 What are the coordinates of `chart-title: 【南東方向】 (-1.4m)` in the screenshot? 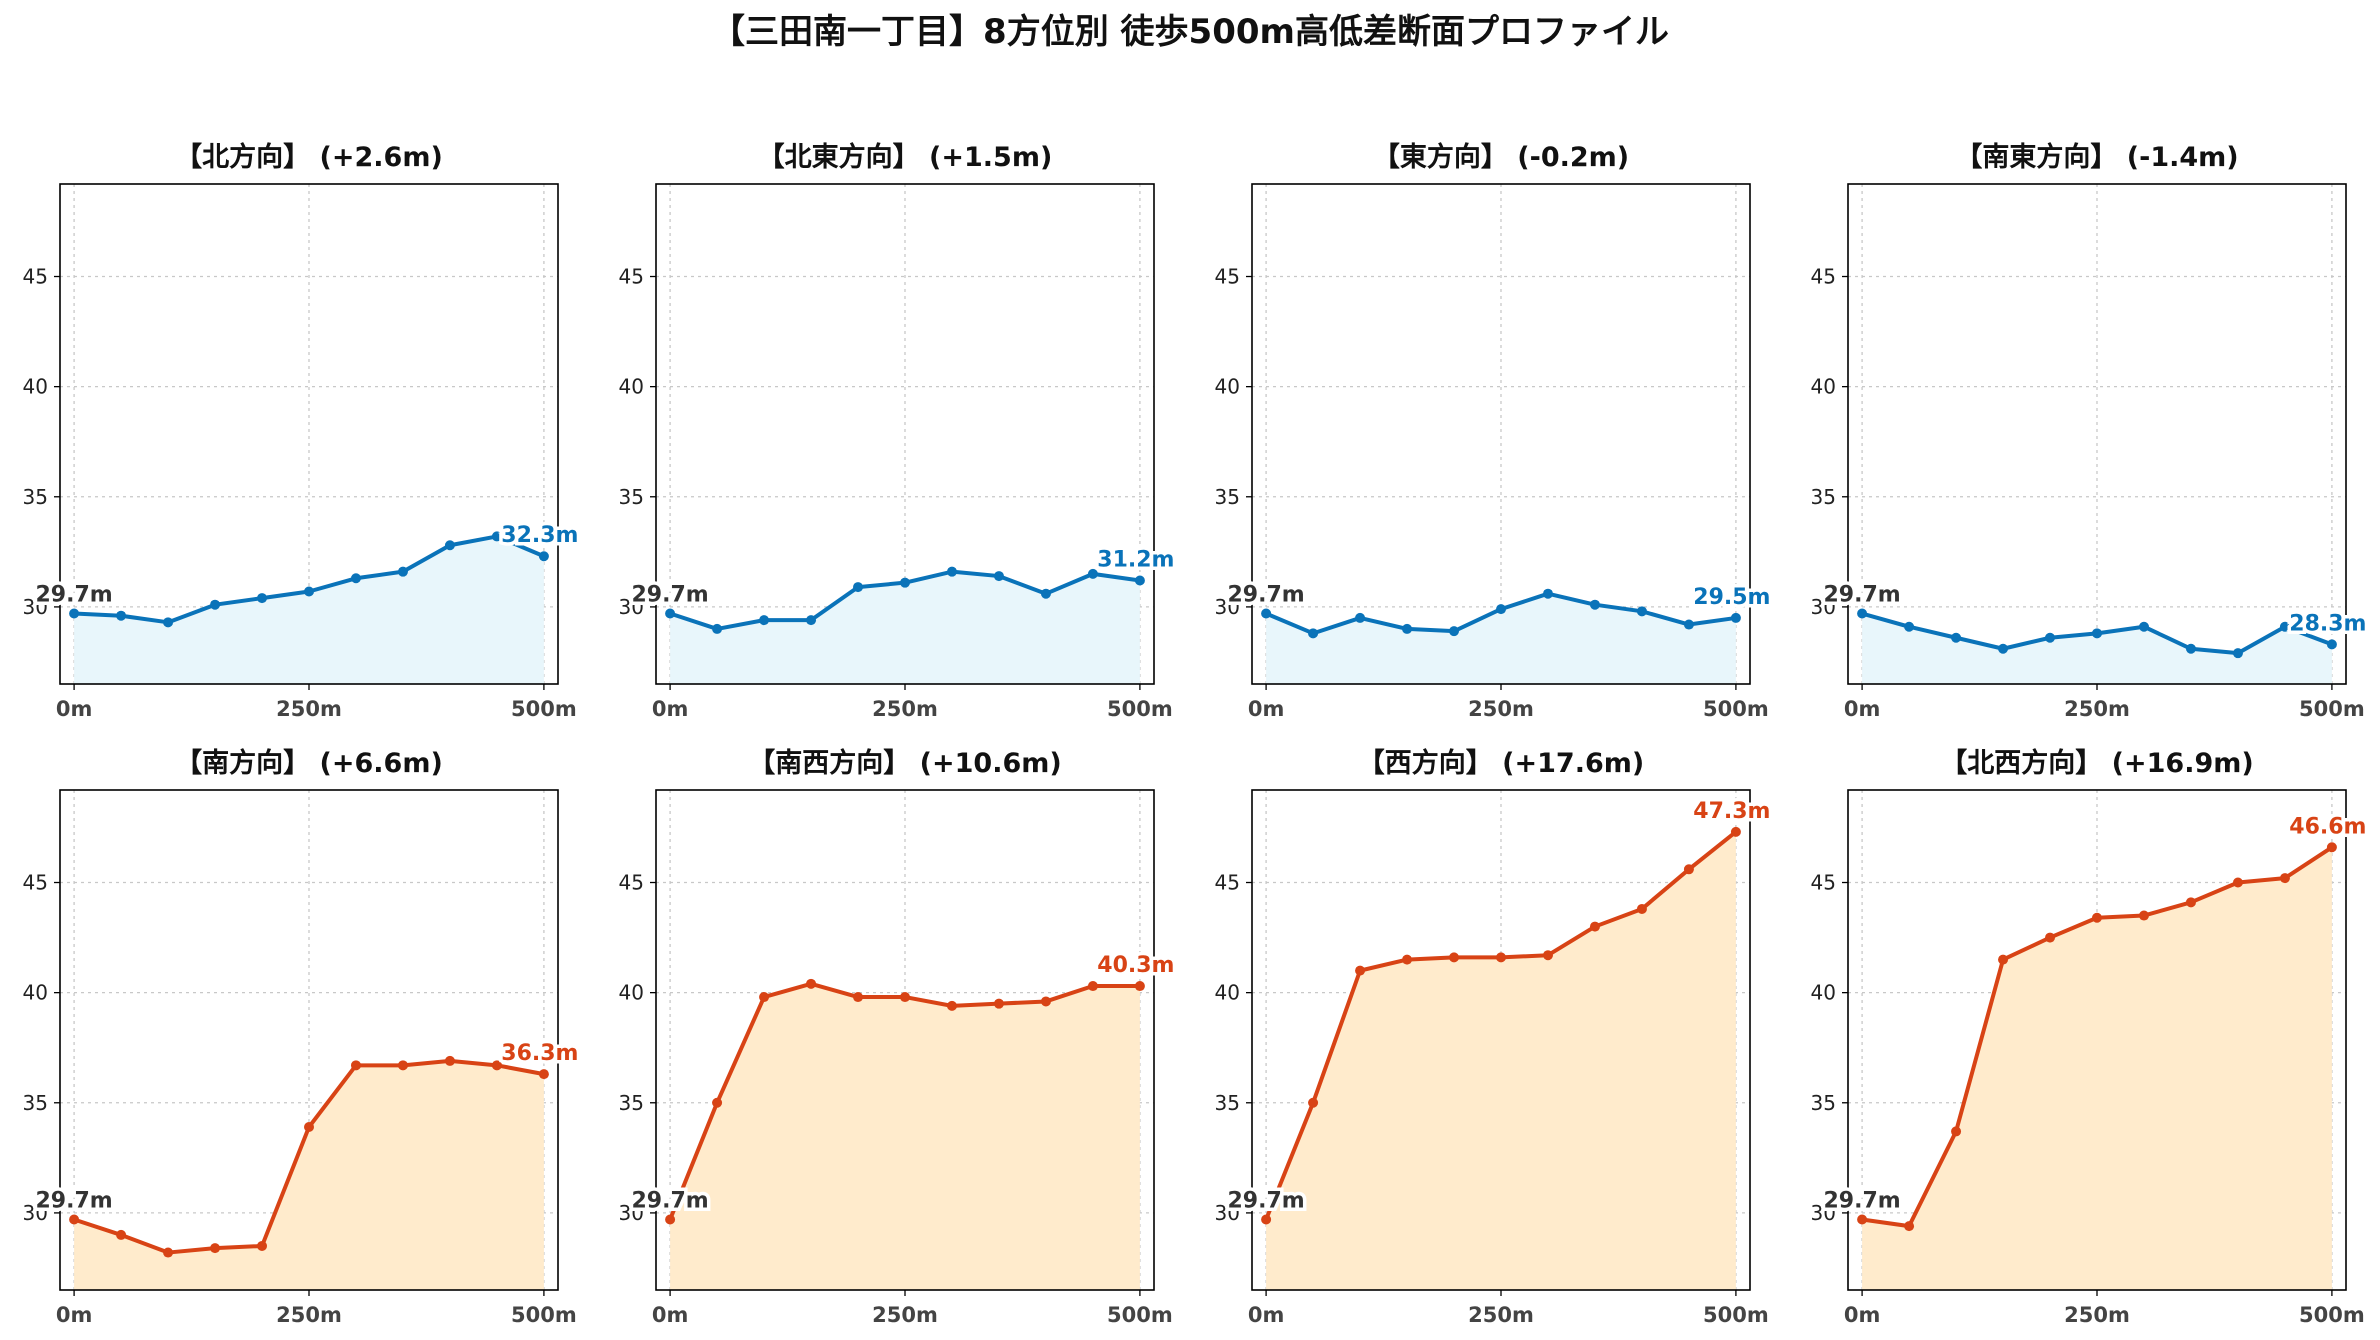 It's located at (2096, 157).